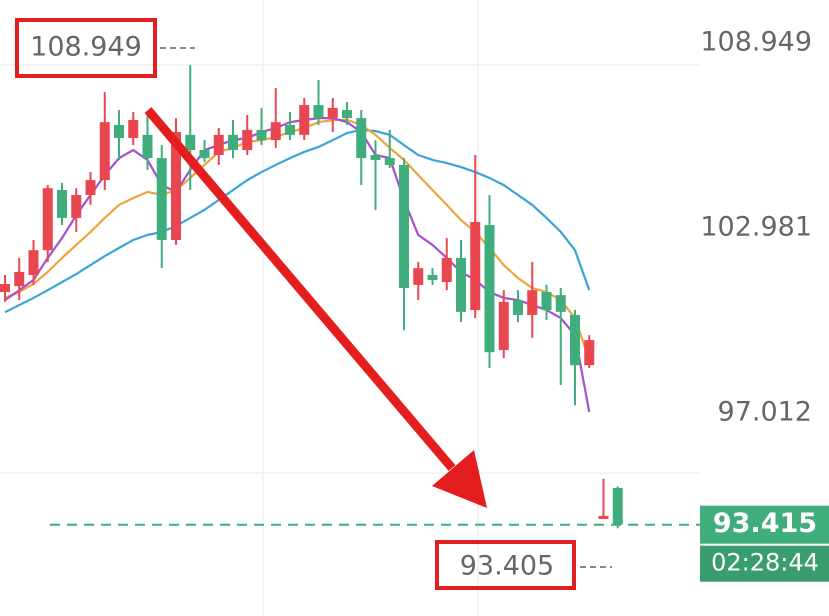  I want to click on price-tag-label: 93.415, so click(765, 523).